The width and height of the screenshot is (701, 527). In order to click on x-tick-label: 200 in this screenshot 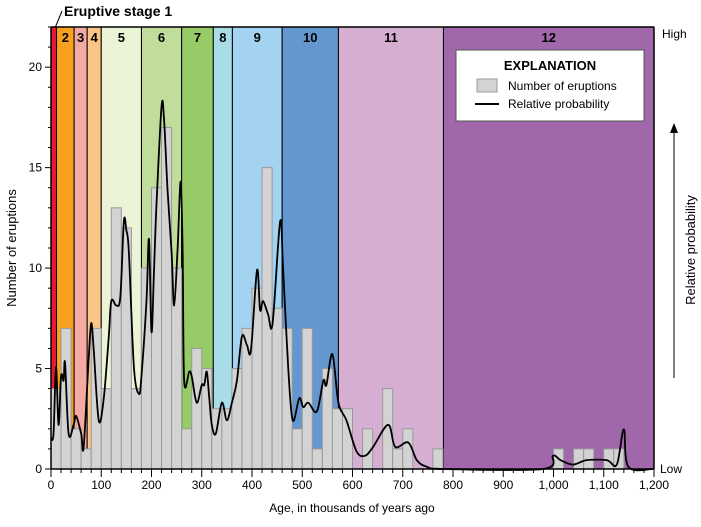, I will do `click(151, 485)`.